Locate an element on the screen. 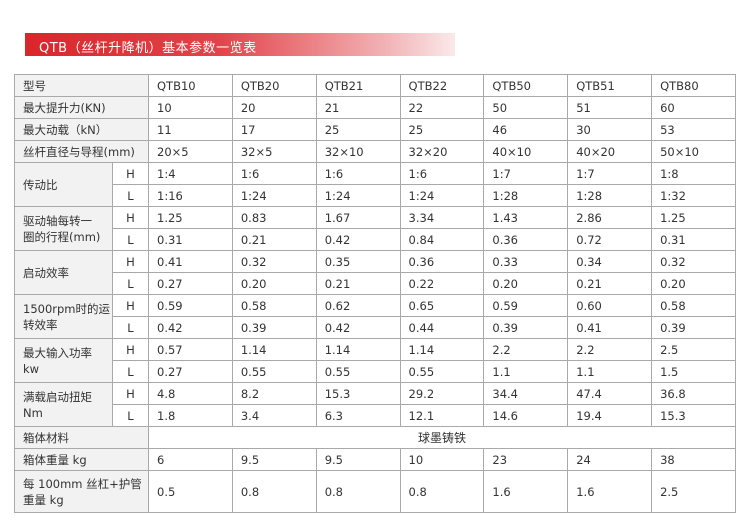  row-label-line: 最大动载（kN） is located at coordinates (65, 129).